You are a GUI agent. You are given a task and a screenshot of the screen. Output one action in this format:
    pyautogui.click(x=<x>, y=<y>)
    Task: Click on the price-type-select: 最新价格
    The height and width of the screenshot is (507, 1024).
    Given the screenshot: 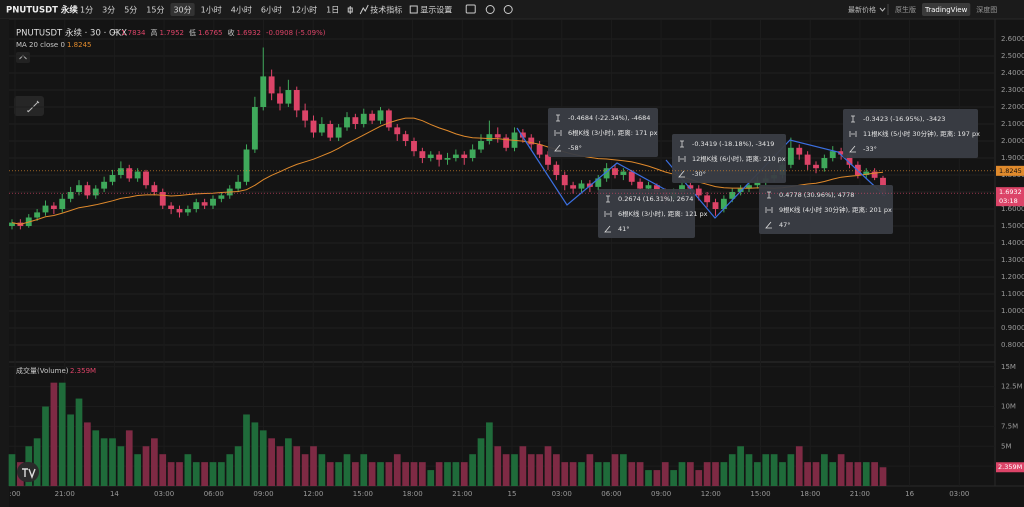 What is the action you would take?
    pyautogui.click(x=862, y=9)
    